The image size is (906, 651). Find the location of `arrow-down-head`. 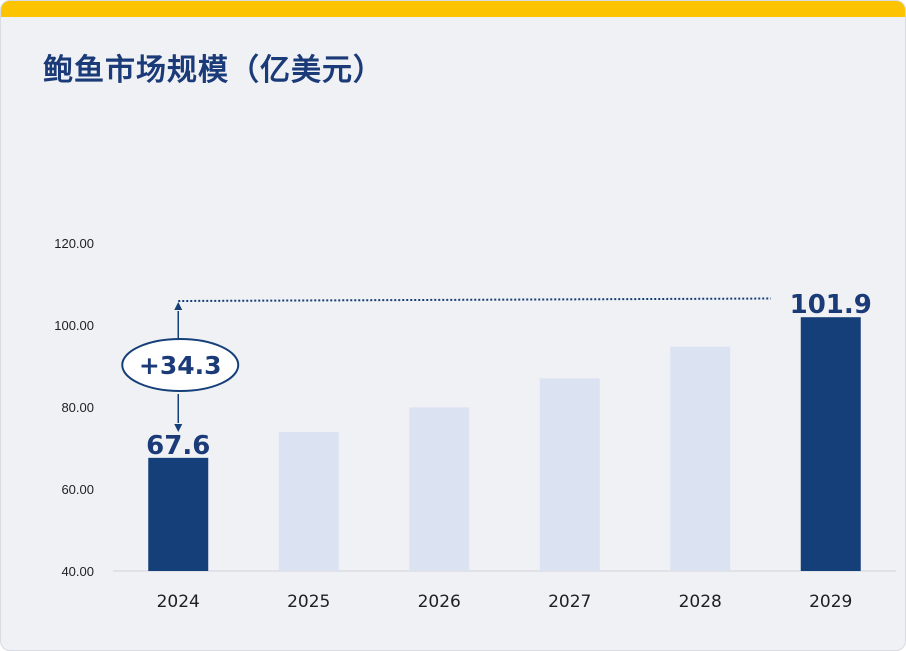

arrow-down-head is located at coordinates (178, 428).